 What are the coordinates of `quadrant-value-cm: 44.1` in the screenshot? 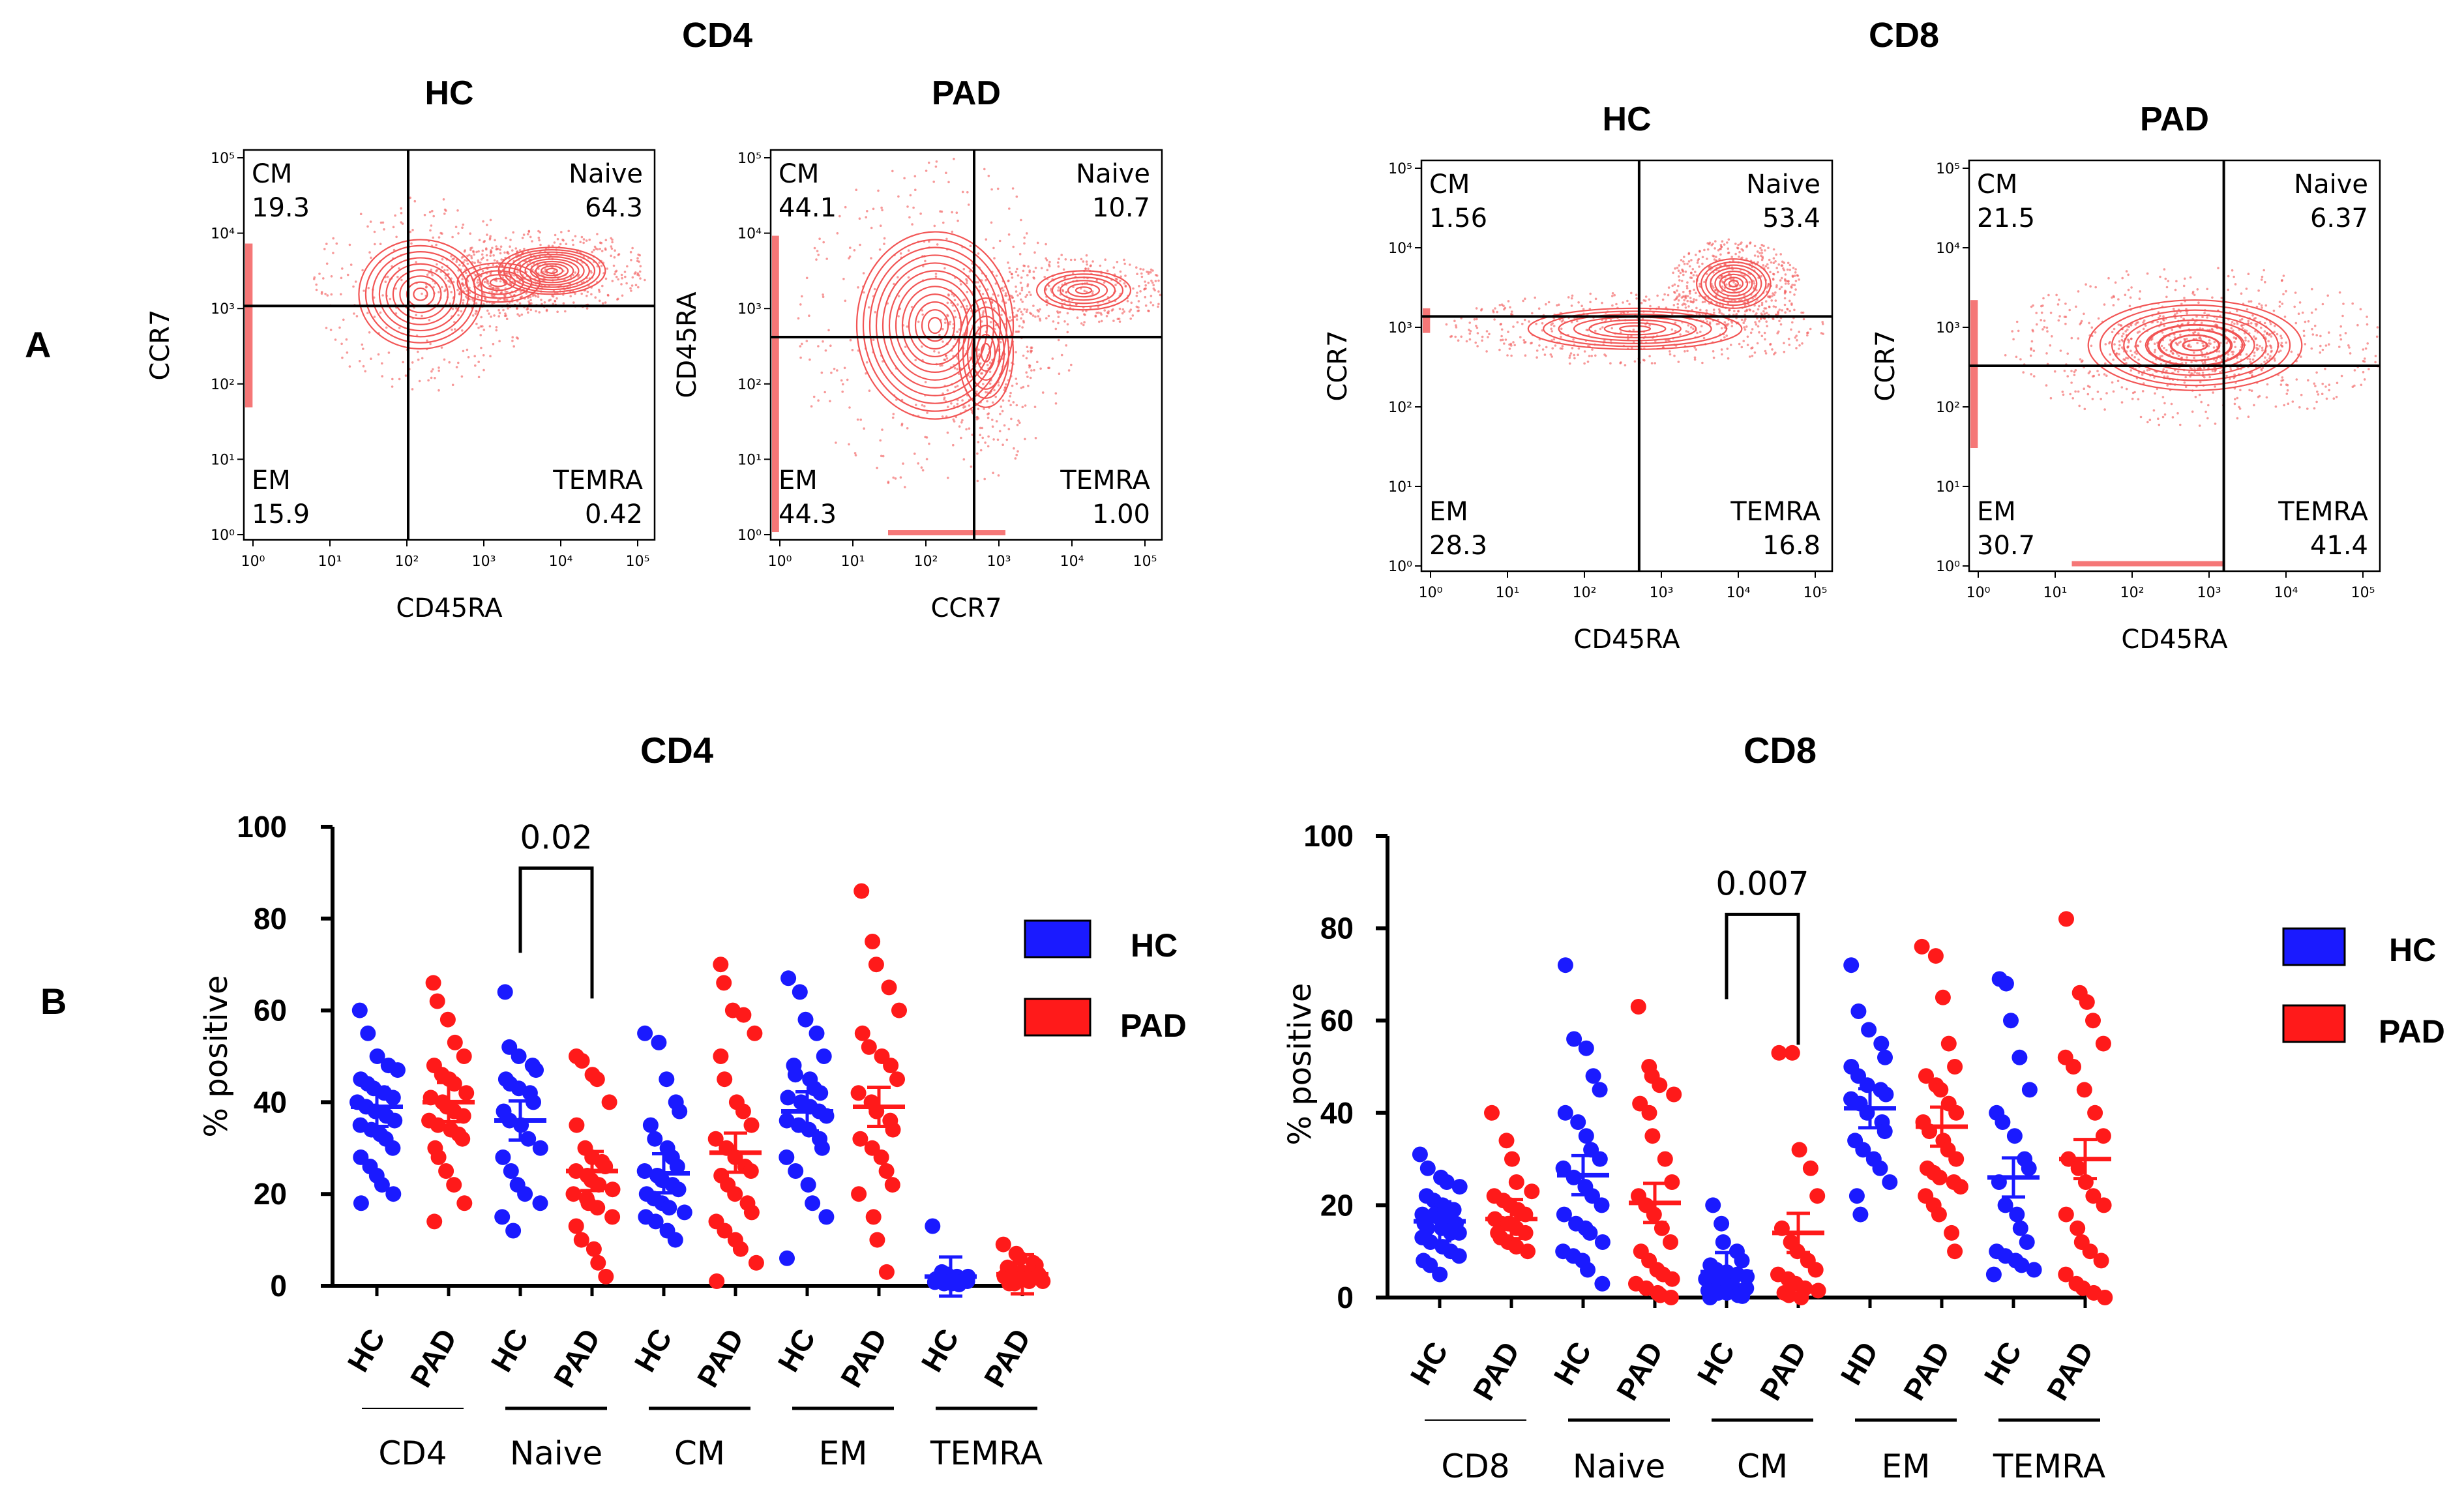 It's located at (808, 208).